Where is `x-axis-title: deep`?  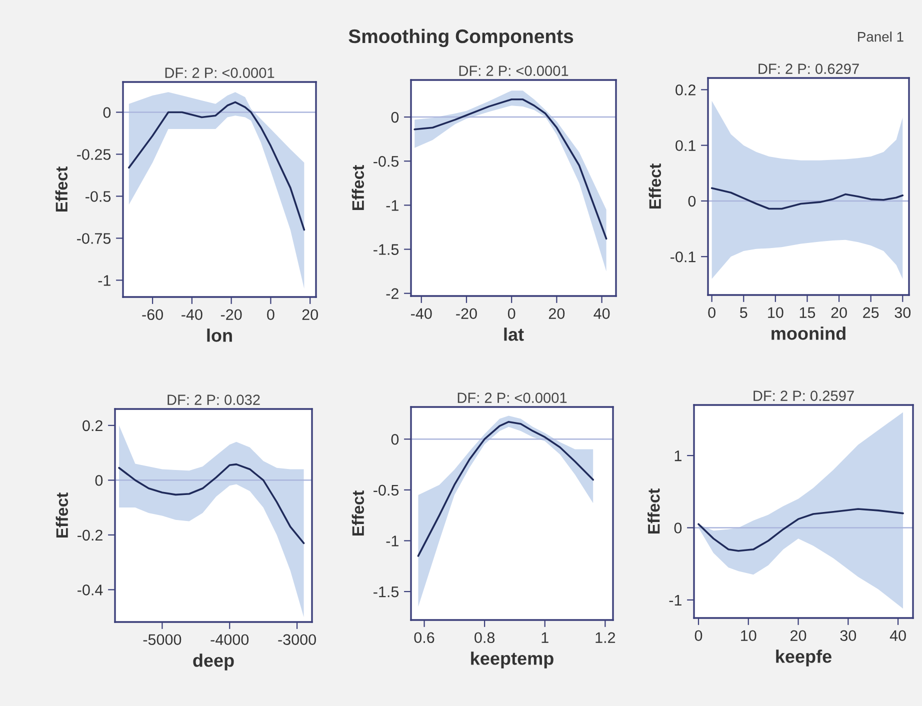
x-axis-title: deep is located at coordinates (213, 662).